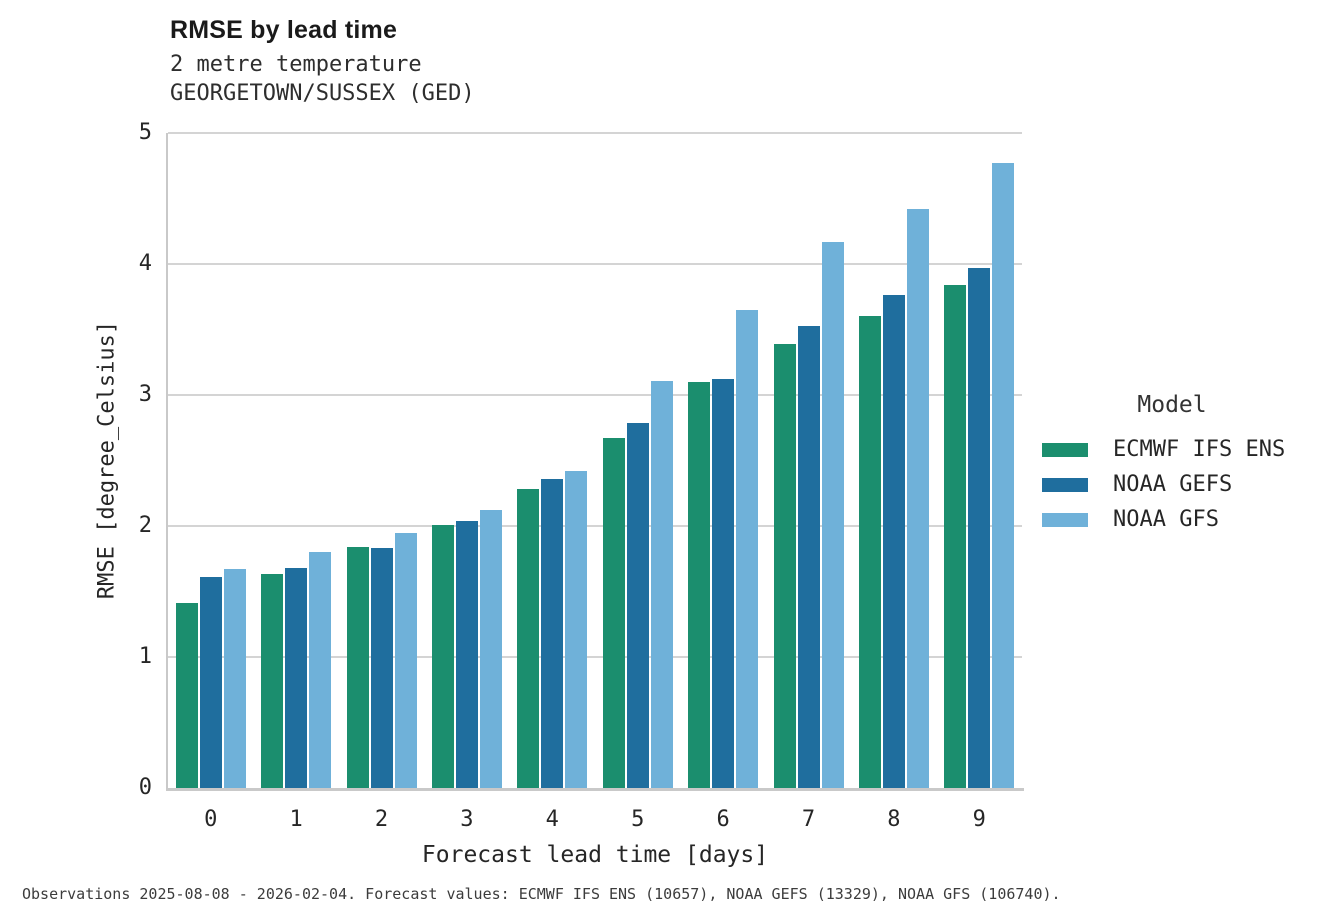 The height and width of the screenshot is (923, 1322). What do you see at coordinates (1199, 449) in the screenshot?
I see `legend-item-label: ECMWF IFS ENS` at bounding box center [1199, 449].